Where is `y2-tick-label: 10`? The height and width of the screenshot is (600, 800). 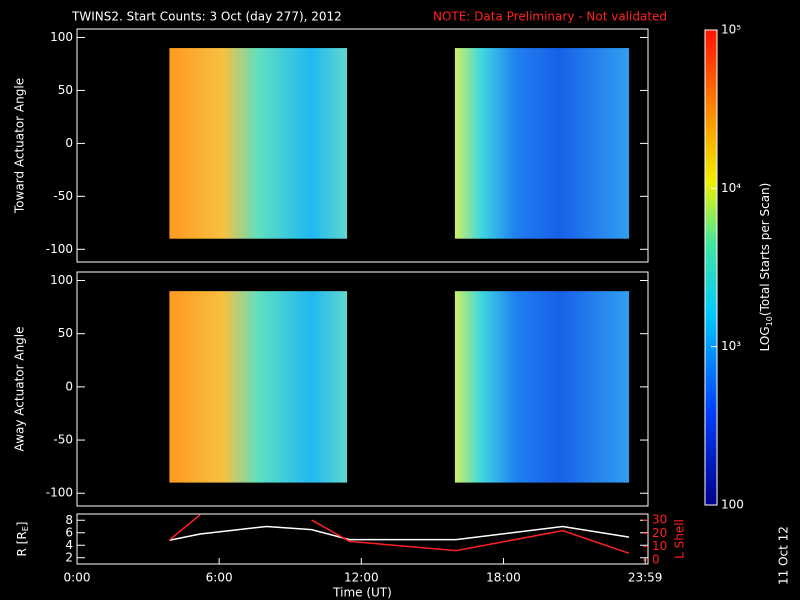 y2-tick-label: 10 is located at coordinates (659, 546).